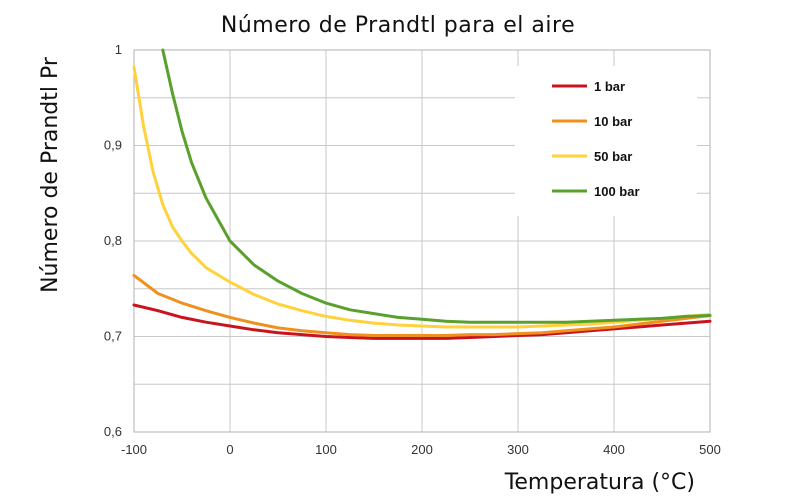 The height and width of the screenshot is (500, 800). I want to click on legend-label: 10 bar, so click(613, 121).